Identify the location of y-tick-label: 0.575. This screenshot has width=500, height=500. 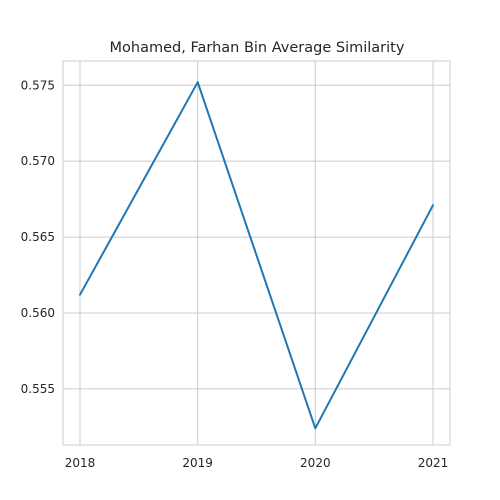
(38, 85).